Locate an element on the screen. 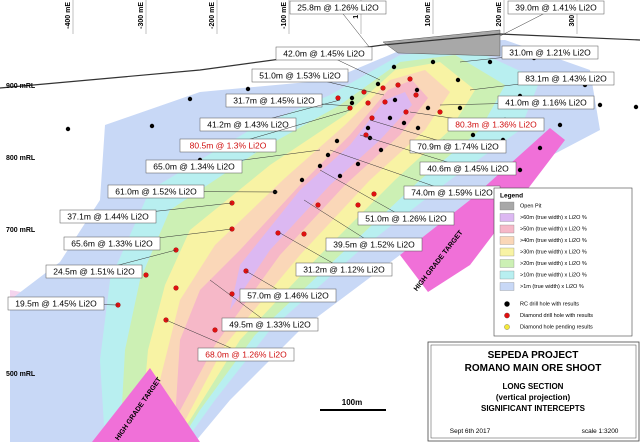 Image resolution: width=640 pixels, height=447 pixels. legend-label: >60m (true width) x Li2O % is located at coordinates (553, 218).